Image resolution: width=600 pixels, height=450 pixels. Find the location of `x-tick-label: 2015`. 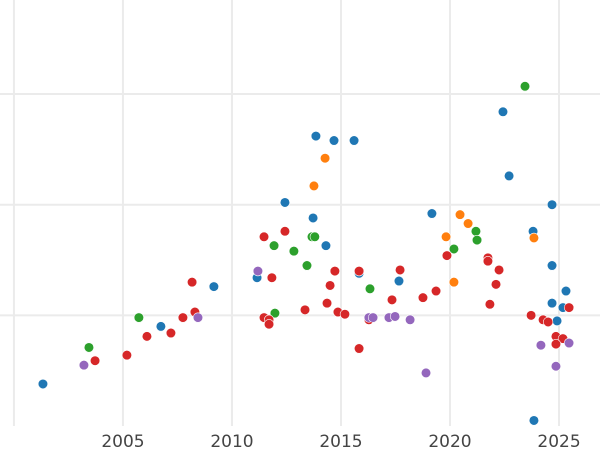

x-tick-label: 2015 is located at coordinates (340, 441).